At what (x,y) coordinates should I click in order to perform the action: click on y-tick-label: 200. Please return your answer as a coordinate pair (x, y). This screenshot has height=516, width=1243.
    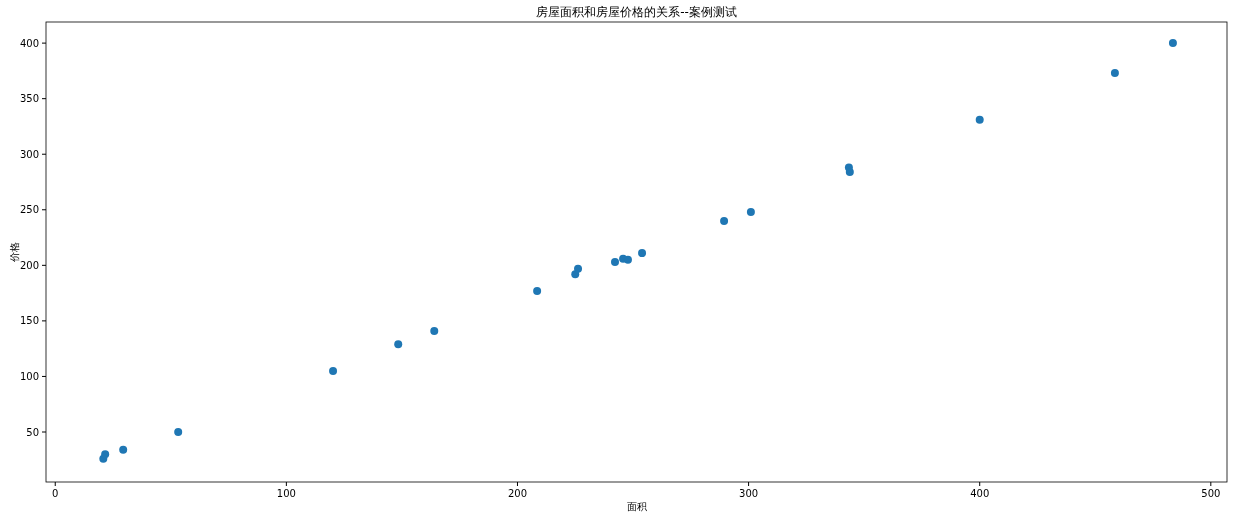
    Looking at the image, I should click on (29, 265).